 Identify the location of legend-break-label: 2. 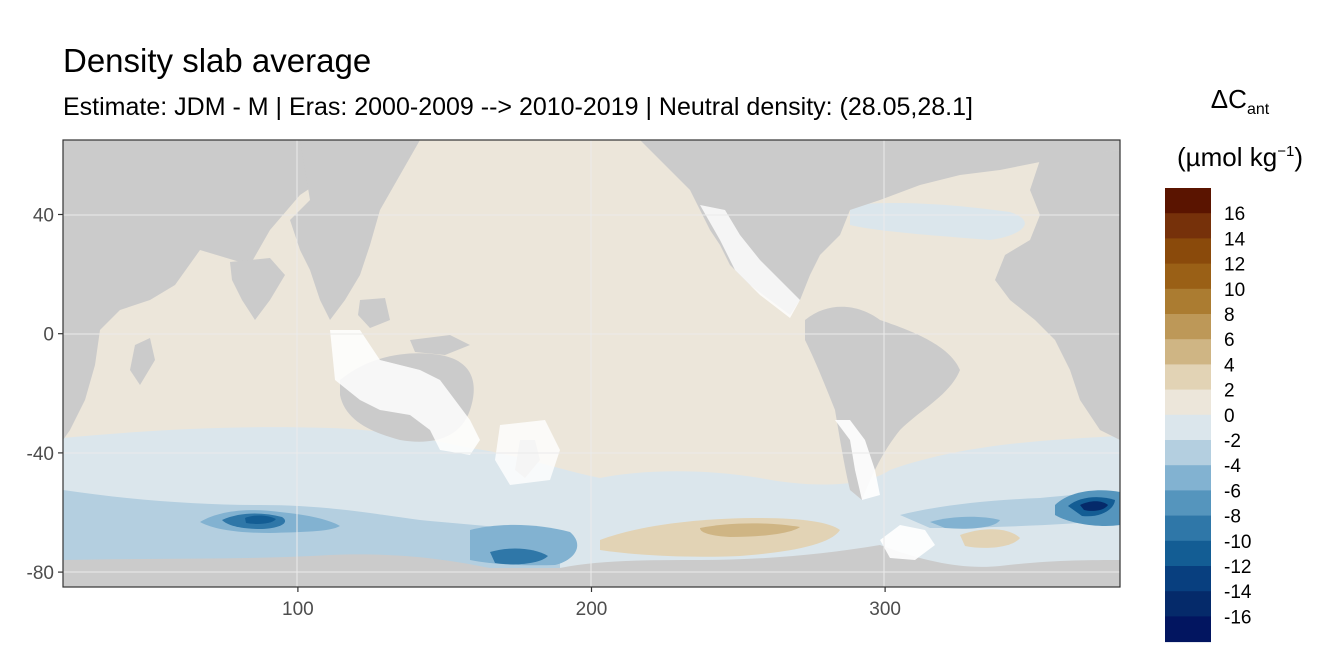
(1229, 391).